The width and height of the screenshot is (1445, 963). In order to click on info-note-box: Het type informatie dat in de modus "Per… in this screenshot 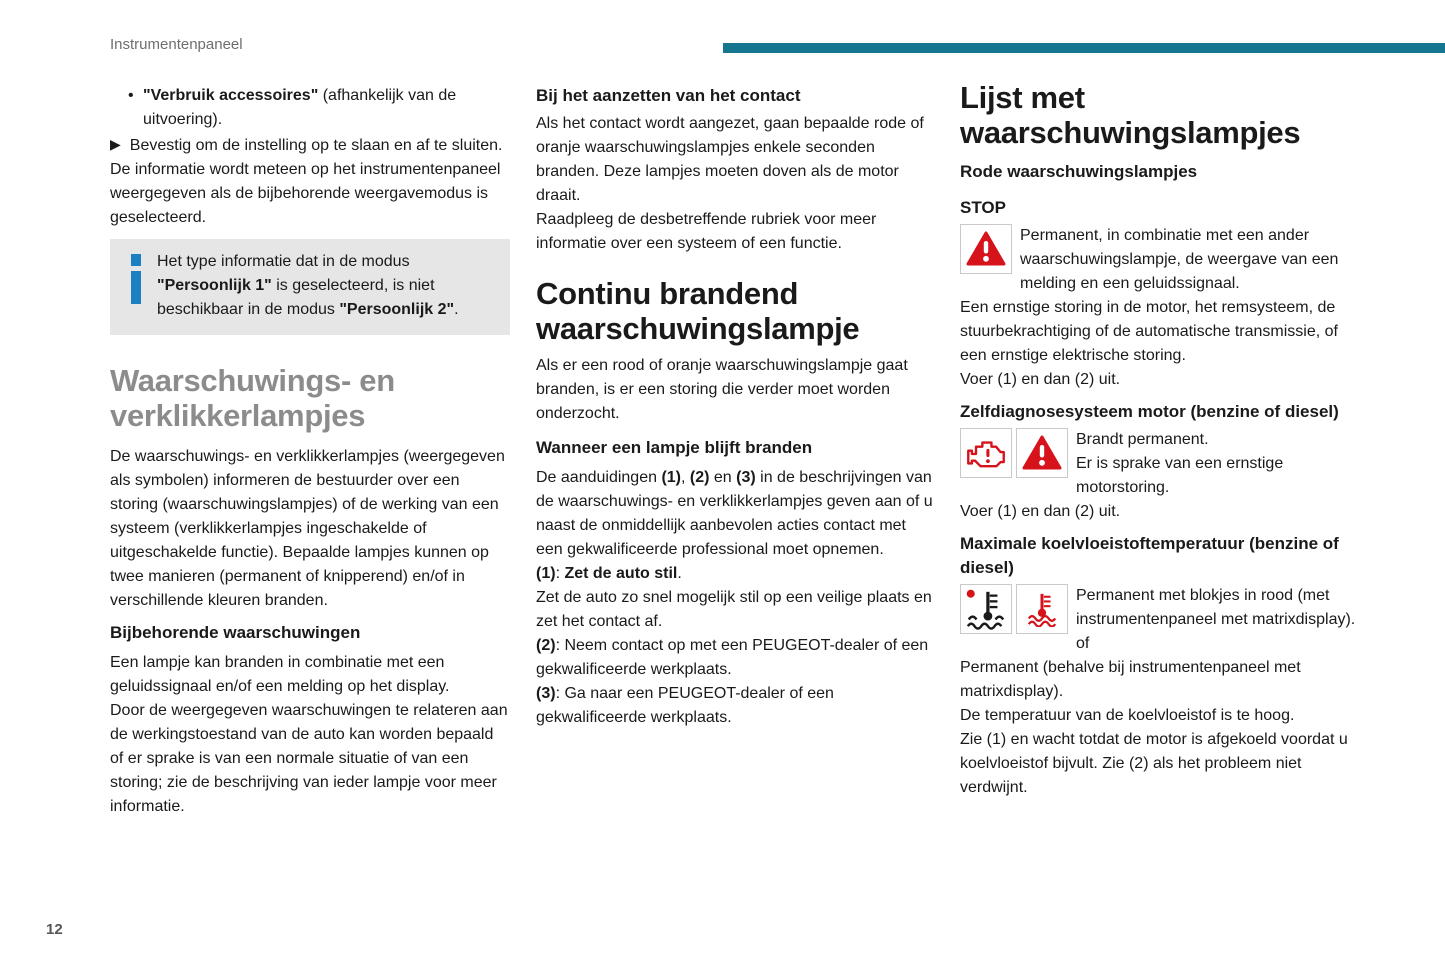, I will do `click(310, 287)`.